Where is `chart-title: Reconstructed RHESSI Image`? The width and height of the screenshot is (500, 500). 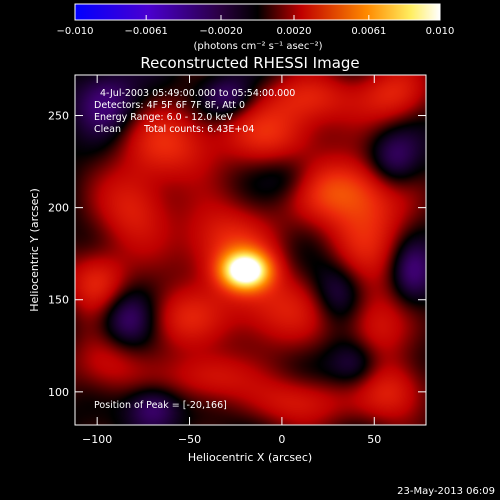
chart-title: Reconstructed RHESSI Image is located at coordinates (249, 63).